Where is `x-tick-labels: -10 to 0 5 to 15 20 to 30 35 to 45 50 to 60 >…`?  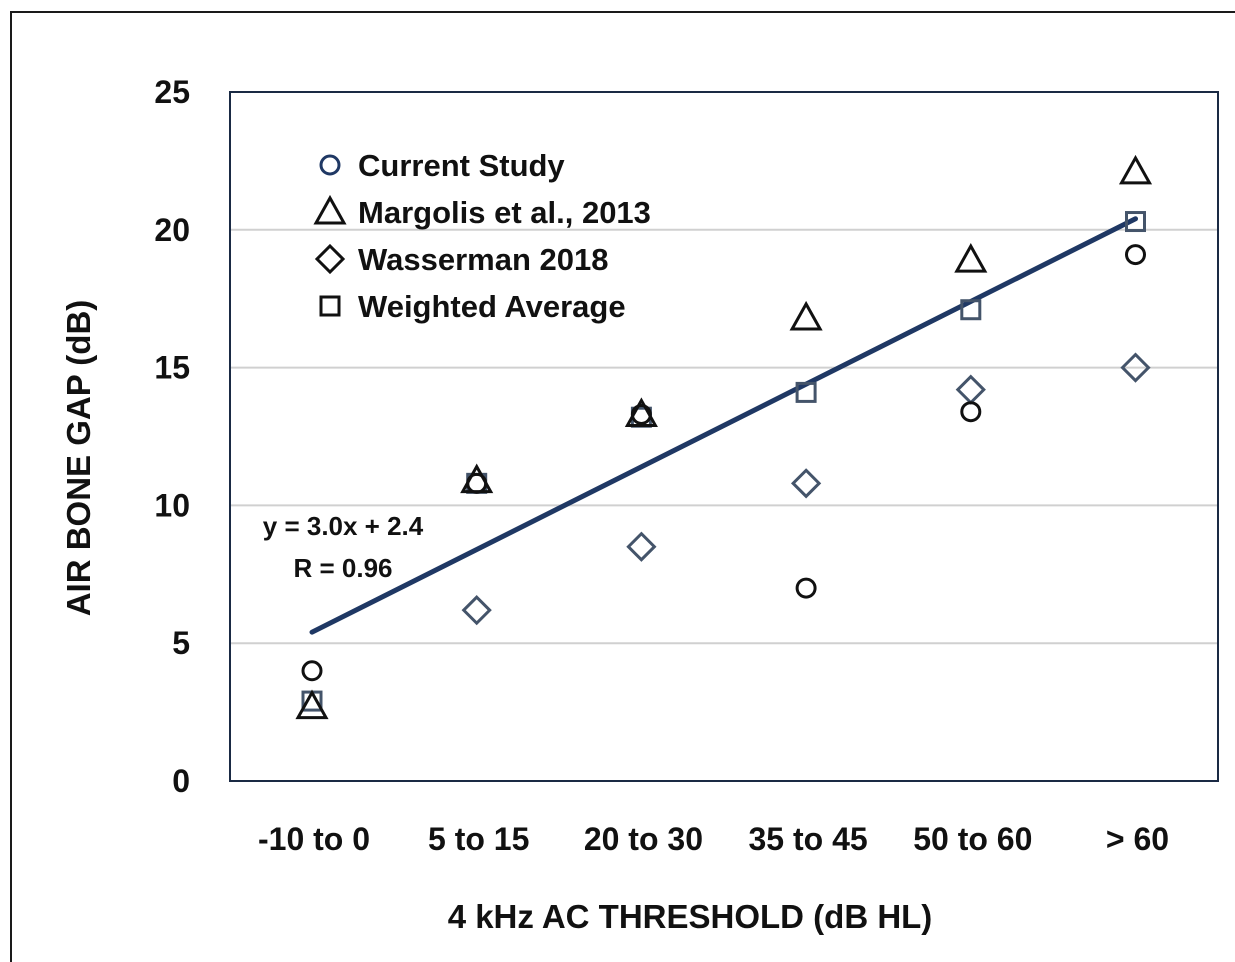
x-tick-labels: -10 to 0 5 to 15 20 to 30 35 to 45 50 to 60 >… is located at coordinates (713, 839).